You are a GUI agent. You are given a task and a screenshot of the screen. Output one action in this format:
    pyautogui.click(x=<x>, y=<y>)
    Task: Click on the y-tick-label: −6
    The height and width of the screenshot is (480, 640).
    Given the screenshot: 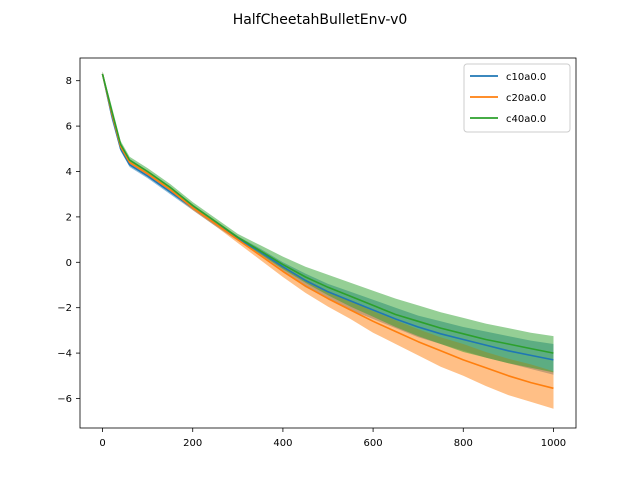 What is the action you would take?
    pyautogui.click(x=64, y=399)
    